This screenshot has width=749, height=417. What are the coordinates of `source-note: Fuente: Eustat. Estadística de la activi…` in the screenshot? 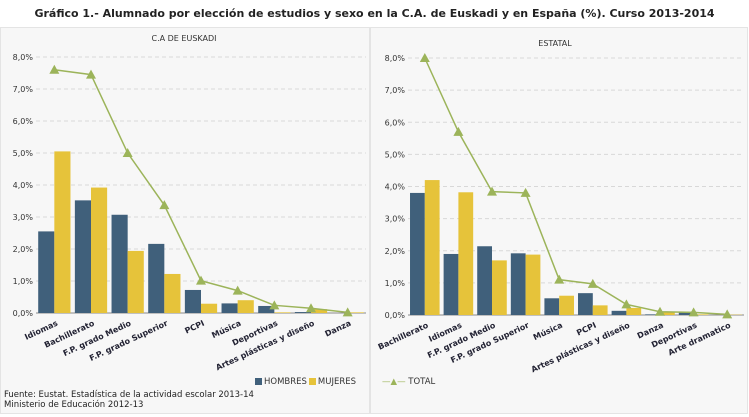 It's located at (129, 400).